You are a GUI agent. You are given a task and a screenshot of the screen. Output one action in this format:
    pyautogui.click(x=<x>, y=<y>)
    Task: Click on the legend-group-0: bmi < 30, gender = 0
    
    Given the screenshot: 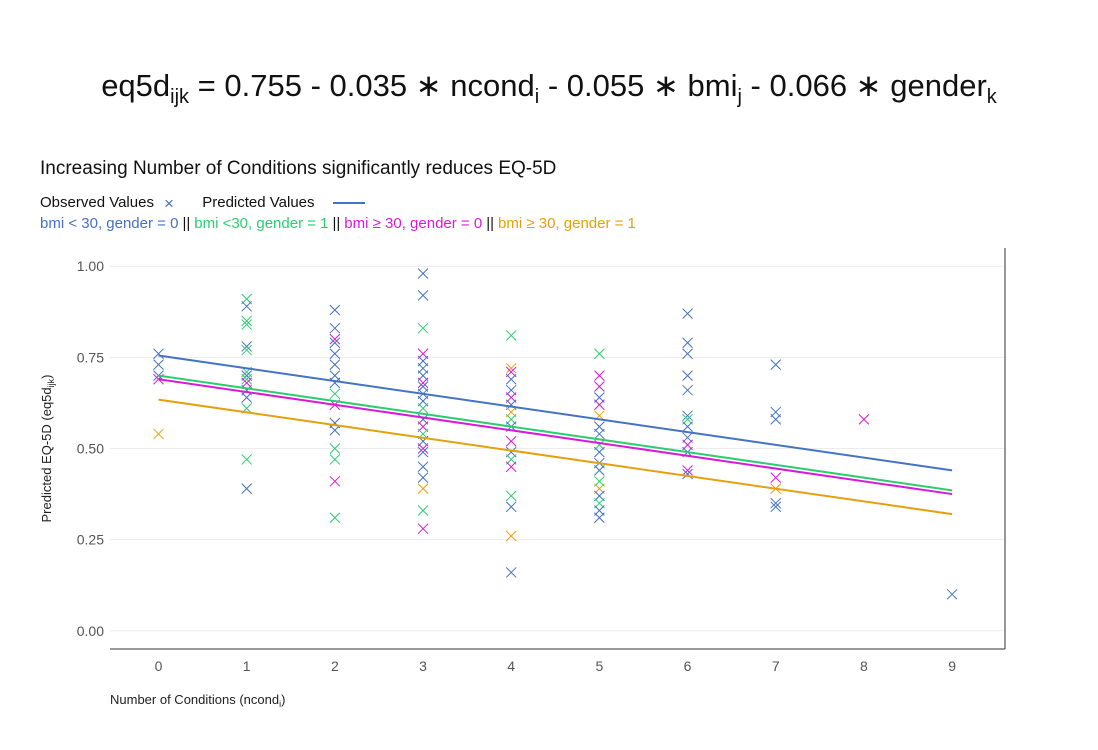 What is the action you would take?
    pyautogui.click(x=109, y=223)
    